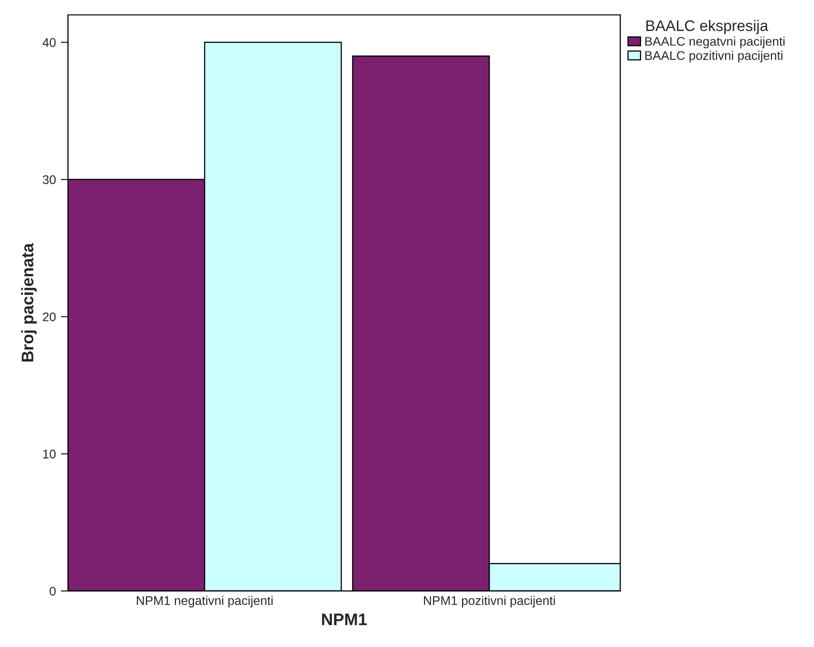 The height and width of the screenshot is (647, 814). What do you see at coordinates (714, 42) in the screenshot?
I see `legend-label: BAALC negatvni pacijenti` at bounding box center [714, 42].